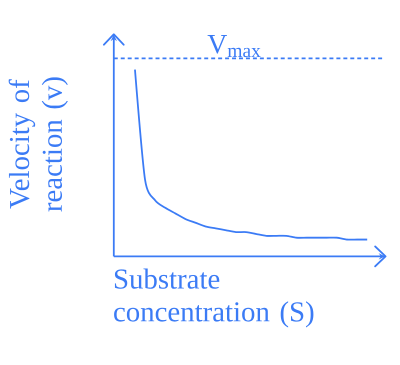  Describe the element at coordinates (214, 298) in the screenshot. I see `x-axis-title: Substrate concentration (S)` at that location.